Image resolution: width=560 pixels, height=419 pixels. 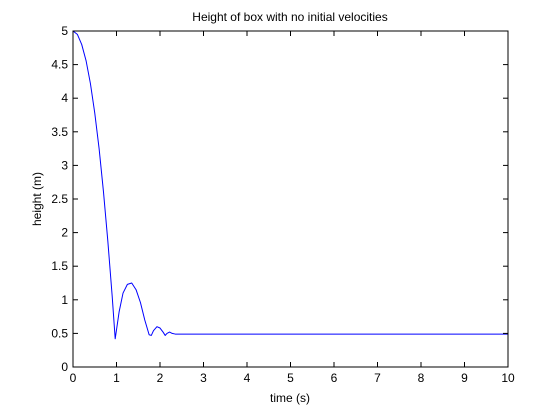 I want to click on y-tick-label: 3.5, so click(x=59, y=132).